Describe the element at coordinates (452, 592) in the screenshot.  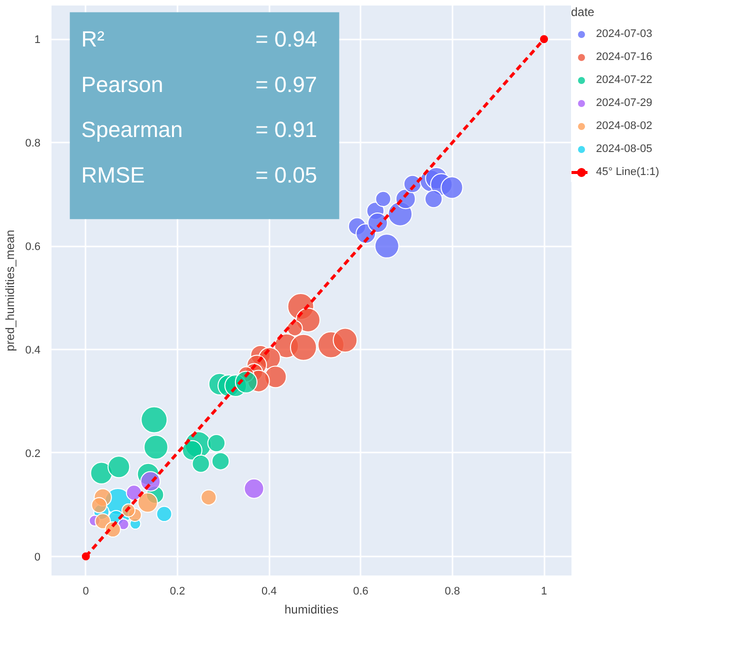
I see `x-tick-label: 0.8` at that location.